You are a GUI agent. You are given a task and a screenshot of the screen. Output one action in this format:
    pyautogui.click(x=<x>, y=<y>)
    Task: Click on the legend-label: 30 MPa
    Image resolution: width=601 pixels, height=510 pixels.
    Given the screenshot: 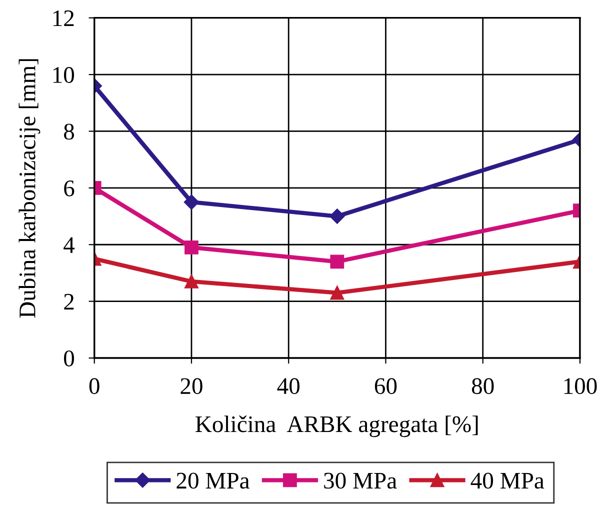 What is the action you would take?
    pyautogui.click(x=360, y=480)
    